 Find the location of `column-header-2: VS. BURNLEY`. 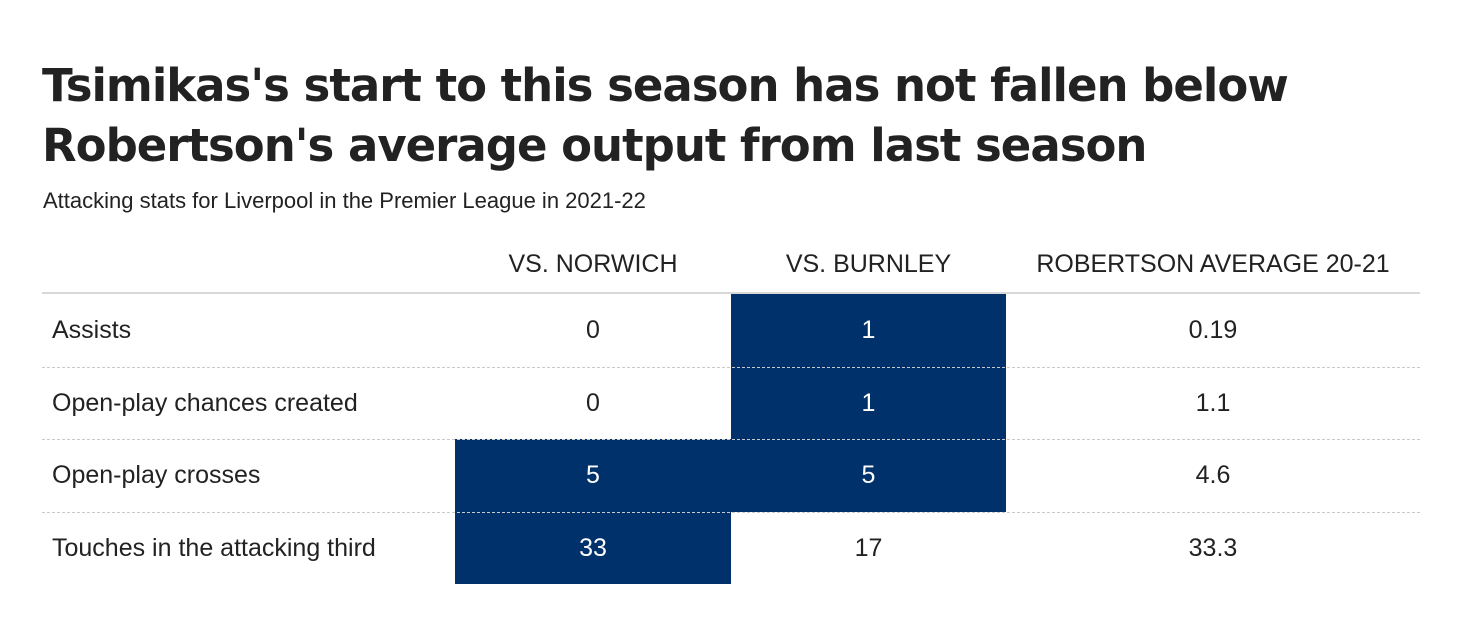

column-header-2: VS. BURNLEY is located at coordinates (868, 264).